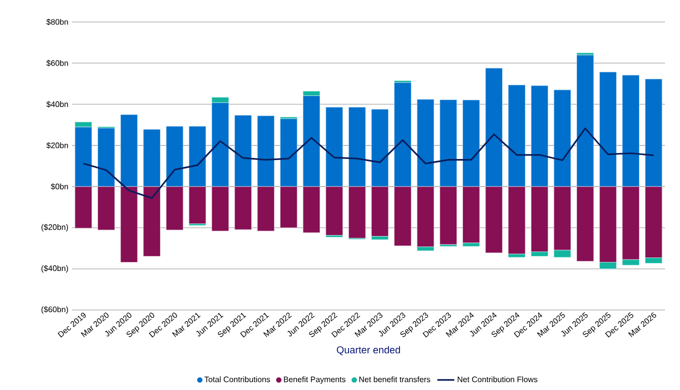 This screenshot has width=680, height=390. Describe the element at coordinates (368, 351) in the screenshot. I see `x-axis-title: Quarter ended` at that location.